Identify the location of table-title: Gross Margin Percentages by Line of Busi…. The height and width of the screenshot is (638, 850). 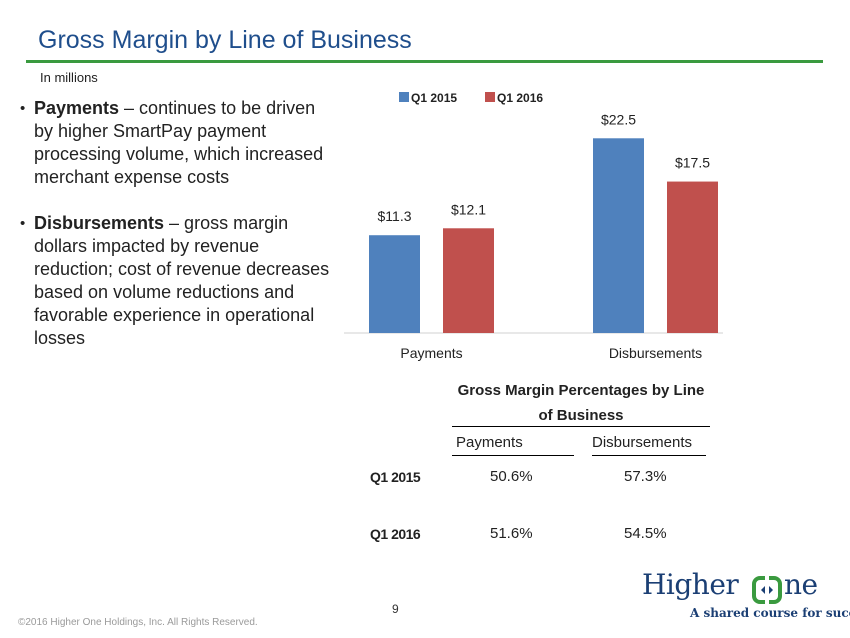
(581, 403).